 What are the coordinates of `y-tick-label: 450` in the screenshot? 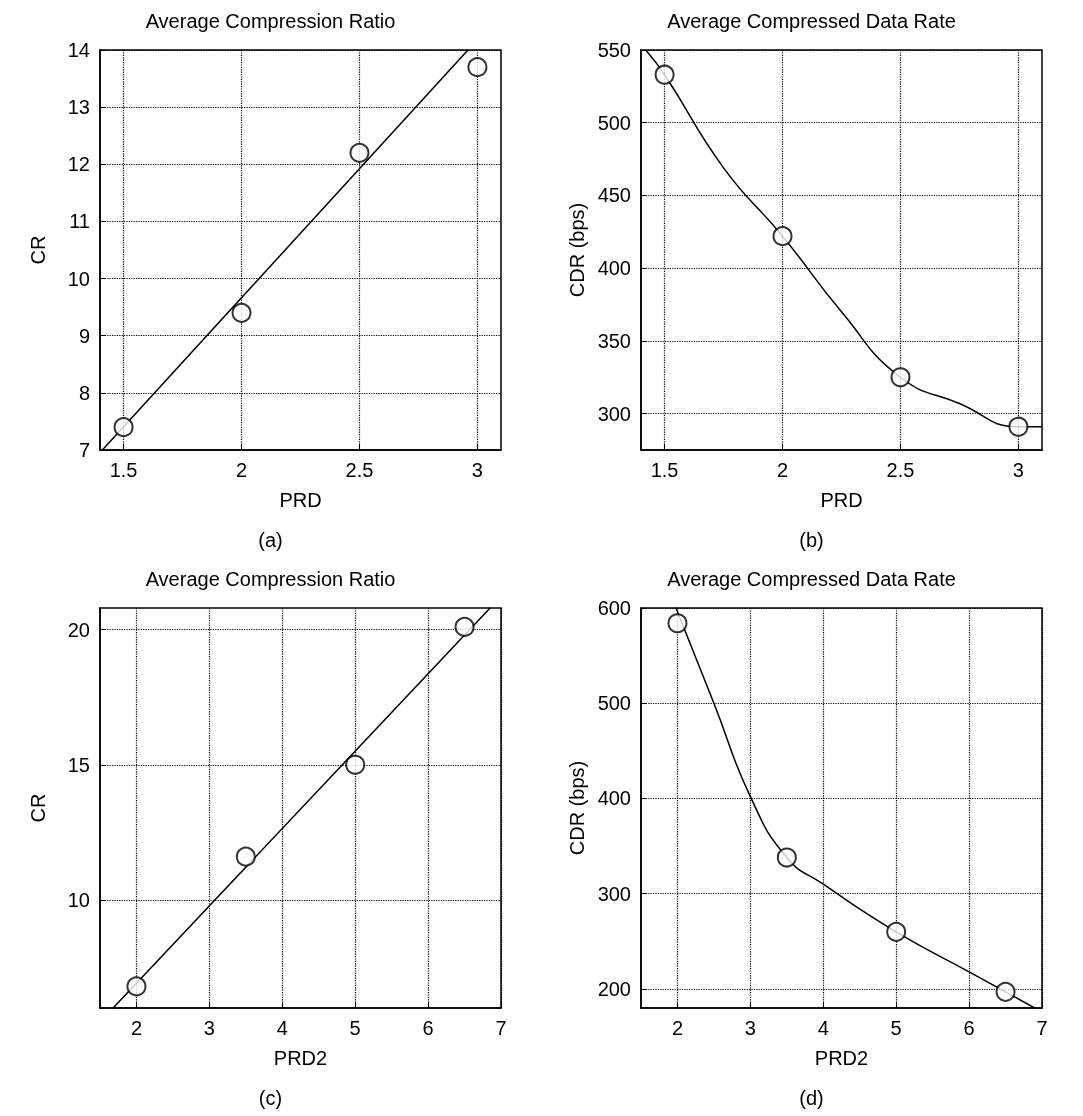 It's located at (614, 195).